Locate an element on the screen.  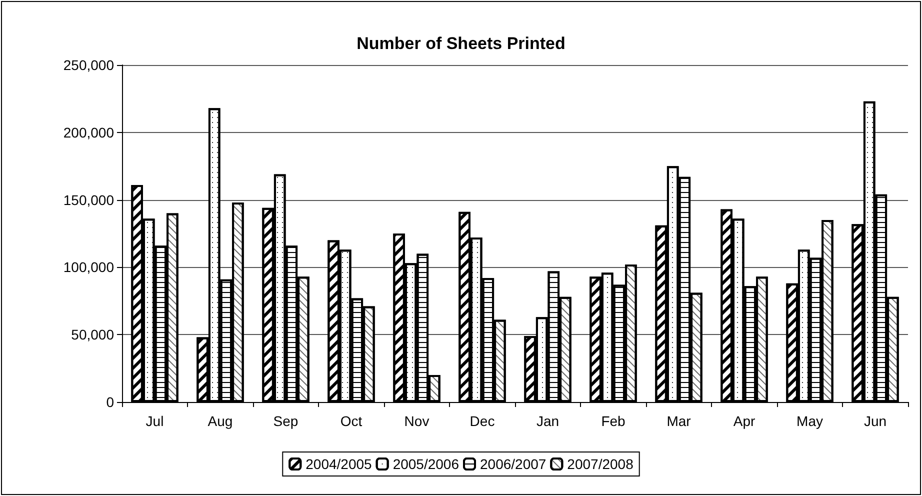
x-tick-label: Mar is located at coordinates (679, 421).